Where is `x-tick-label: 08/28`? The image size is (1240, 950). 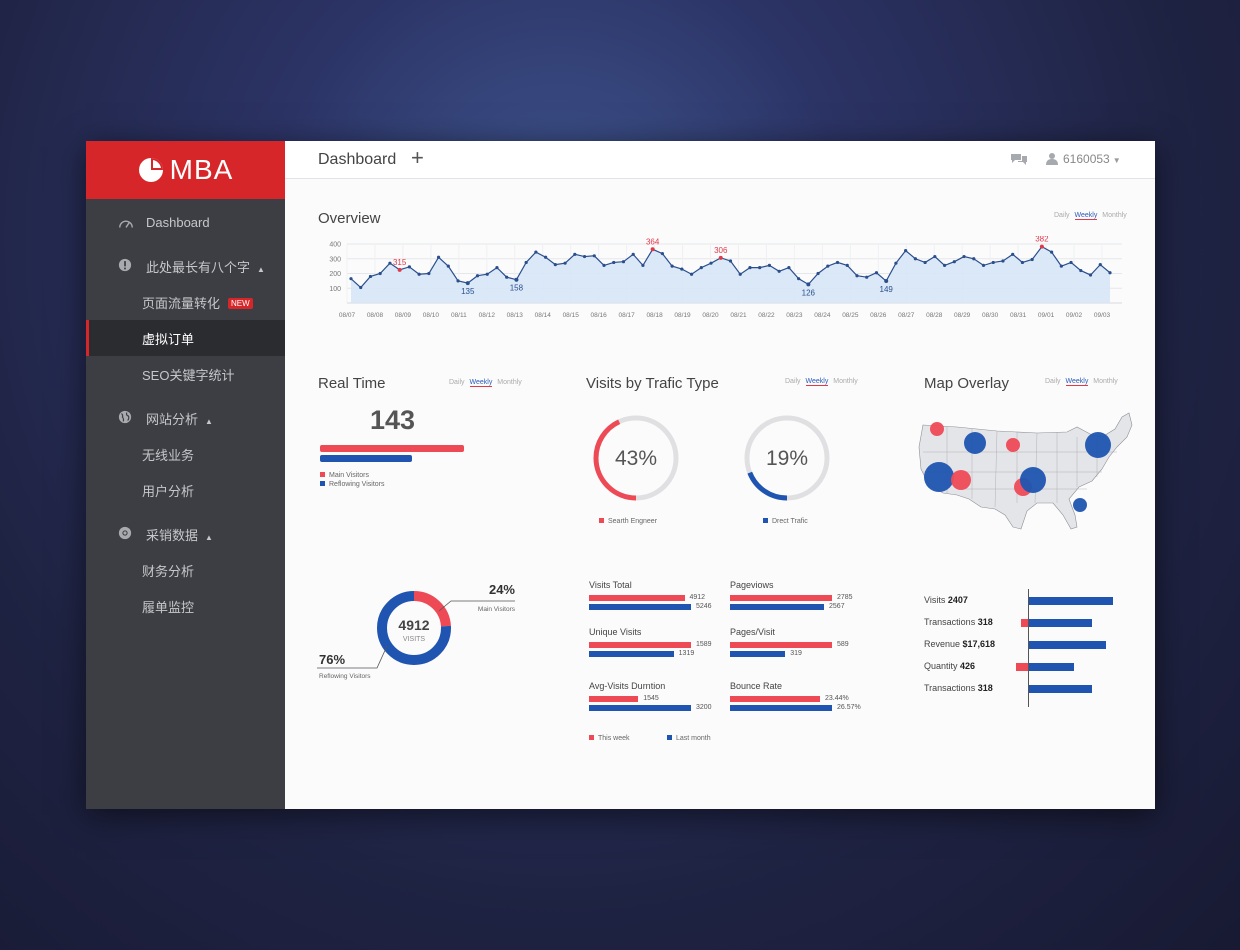 x-tick-label: 08/28 is located at coordinates (934, 315).